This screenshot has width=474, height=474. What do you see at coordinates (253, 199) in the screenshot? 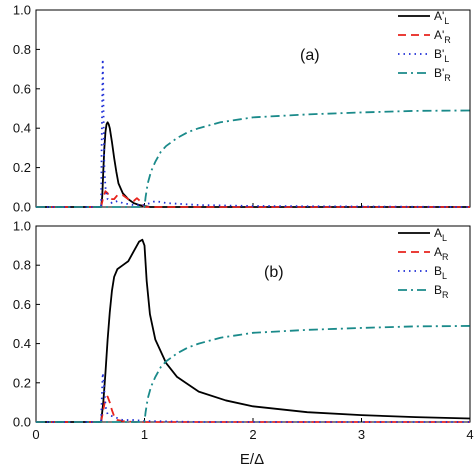
I see `series-line-aprime-r` at bounding box center [253, 199].